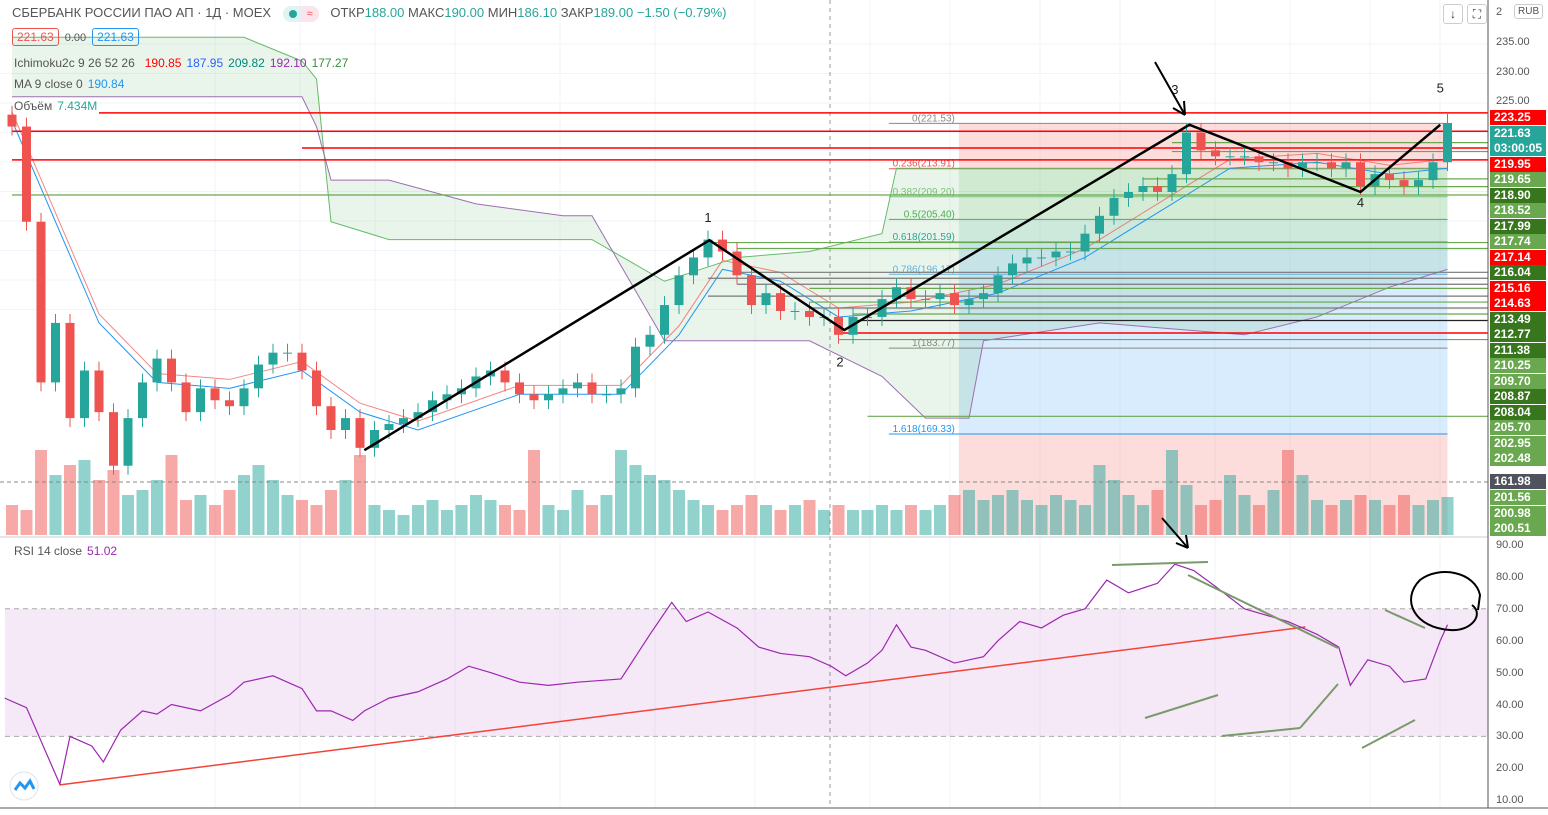 The image size is (1548, 815). What do you see at coordinates (55, 106) in the screenshot?
I see `volume-legend: Объём 7.434M` at bounding box center [55, 106].